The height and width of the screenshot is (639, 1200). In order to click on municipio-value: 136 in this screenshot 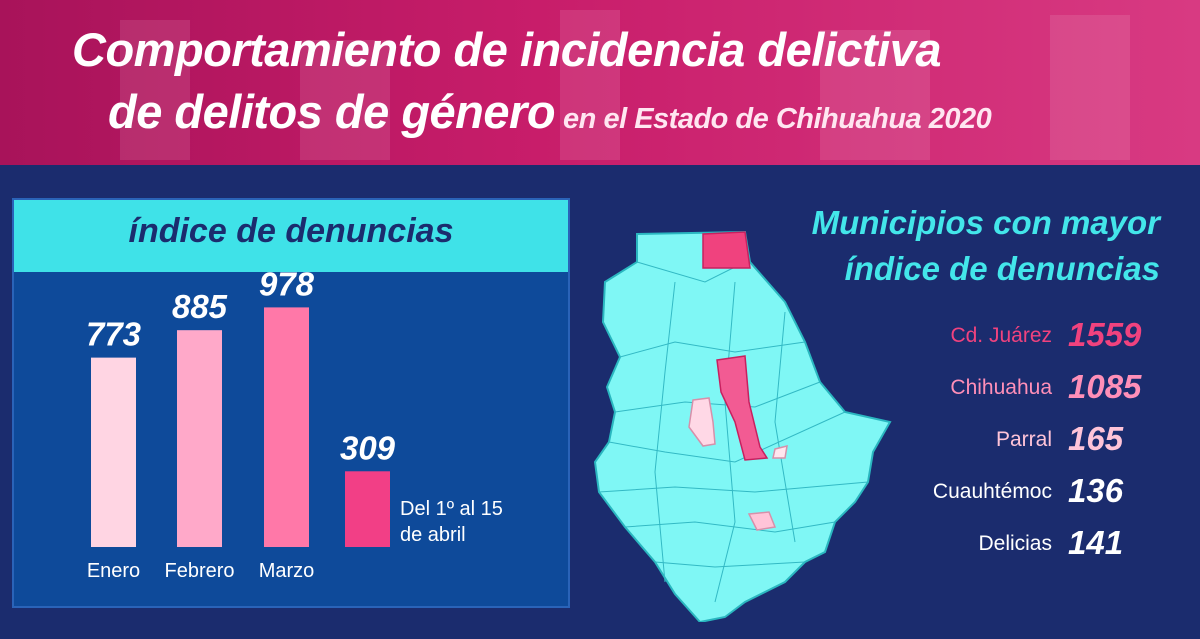, I will do `click(1096, 490)`.